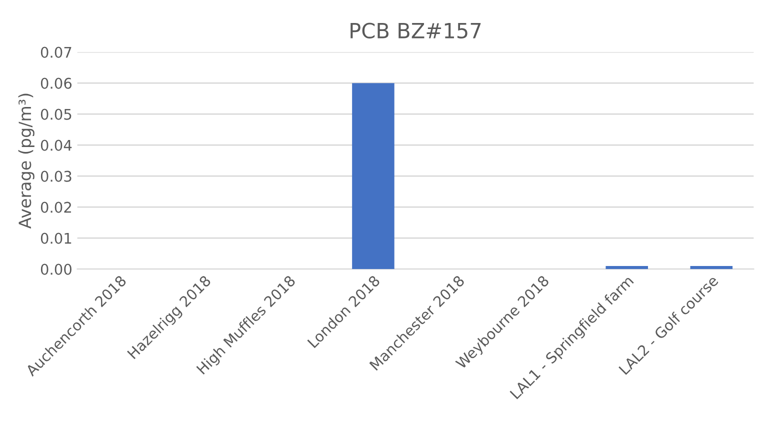 Image resolution: width=773 pixels, height=434 pixels. Describe the element at coordinates (56, 52) in the screenshot. I see `y-tick-label: 0.07` at that location.